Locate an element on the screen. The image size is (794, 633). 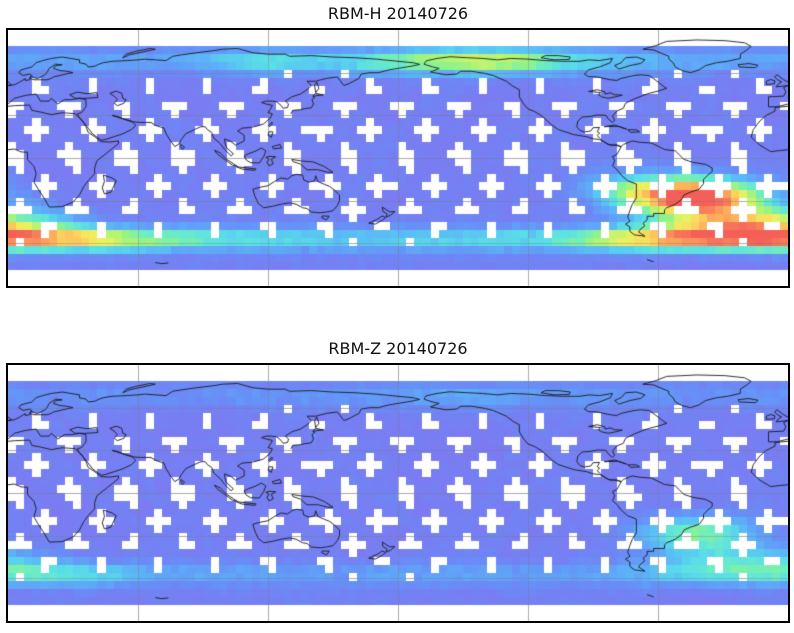
panel-title-rbm-z: RBM-Z 20140726 is located at coordinates (398, 348).